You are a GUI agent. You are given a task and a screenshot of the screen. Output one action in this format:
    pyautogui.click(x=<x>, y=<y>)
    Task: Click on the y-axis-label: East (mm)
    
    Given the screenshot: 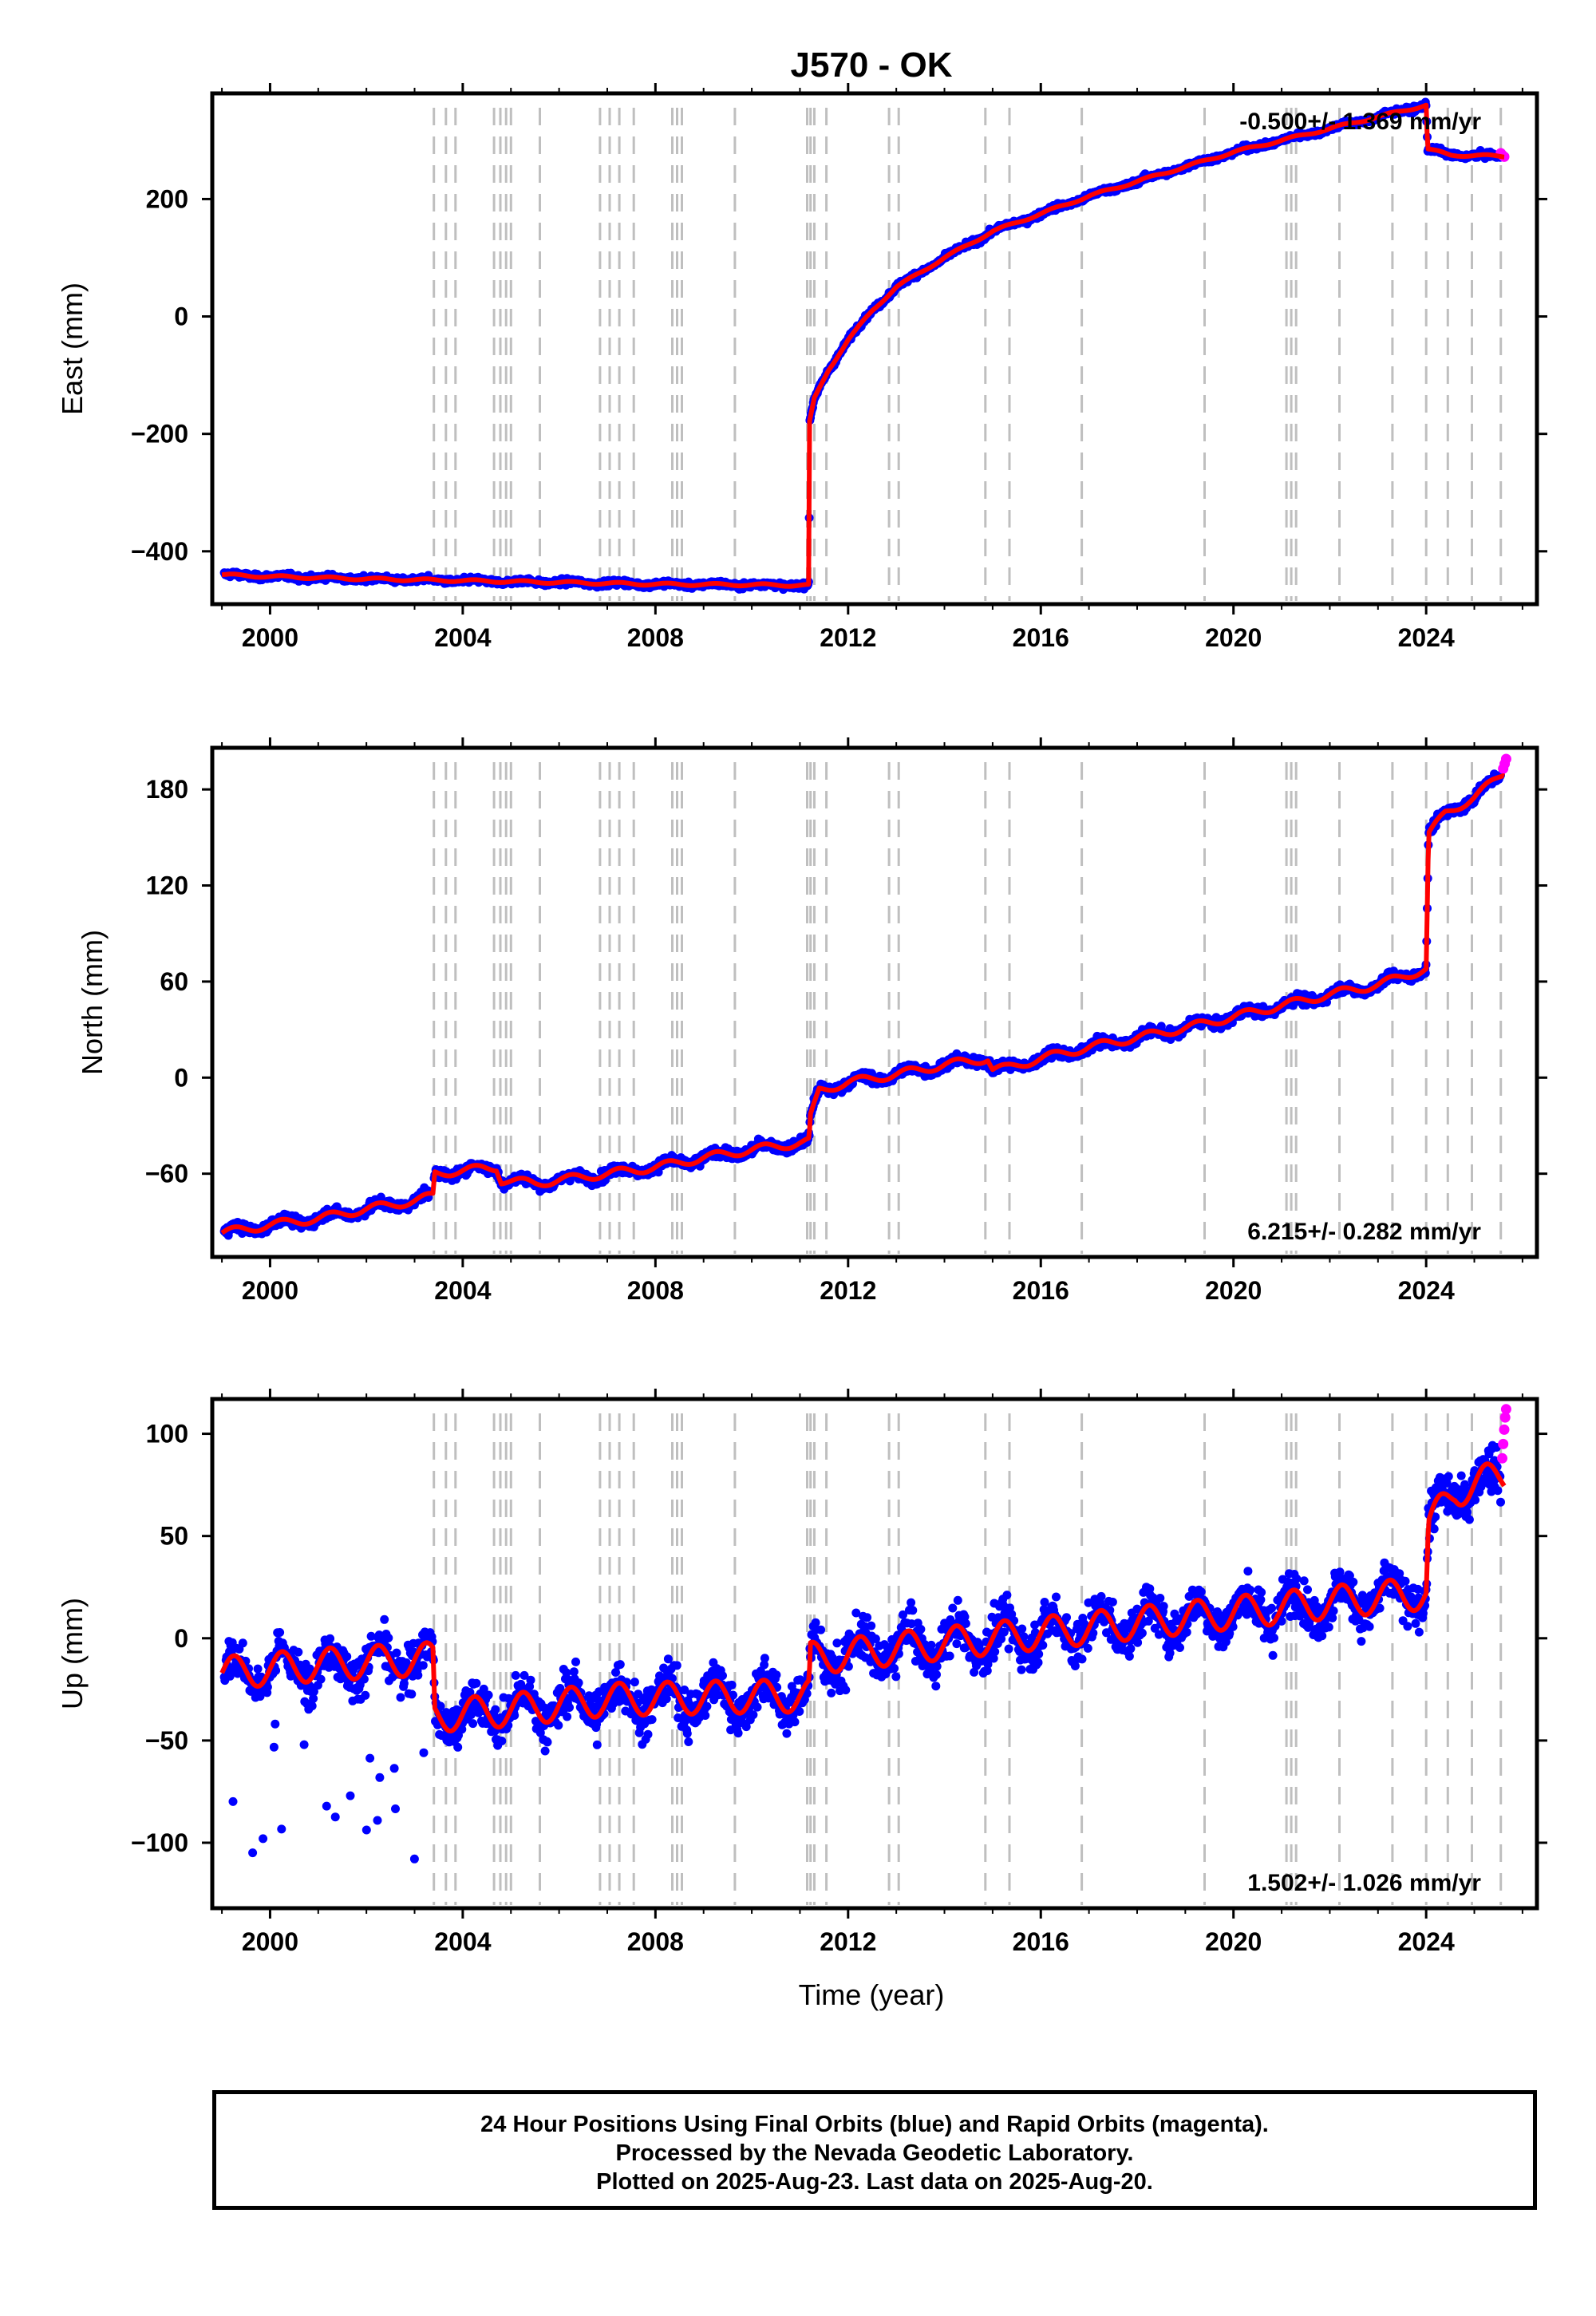 What is the action you would take?
    pyautogui.click(x=72, y=349)
    